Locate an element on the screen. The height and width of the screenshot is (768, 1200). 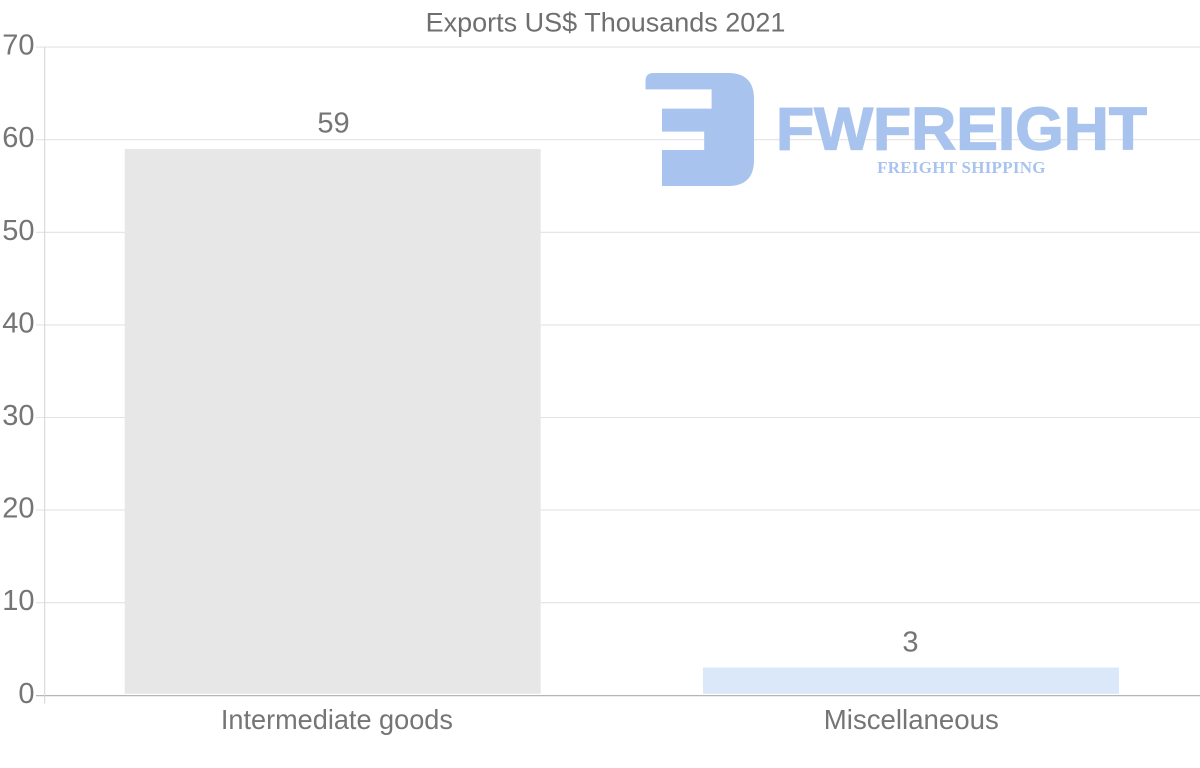
svg-text: 70 is located at coordinates (18, 46).